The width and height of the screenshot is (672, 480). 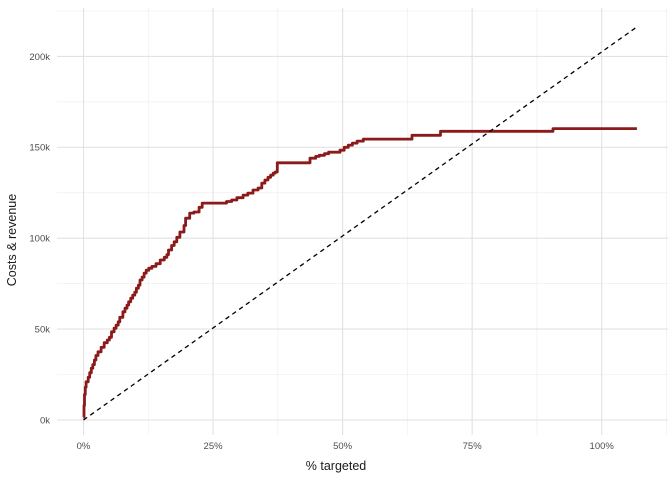 What do you see at coordinates (45, 420) in the screenshot?
I see `y-tick-label: 0k` at bounding box center [45, 420].